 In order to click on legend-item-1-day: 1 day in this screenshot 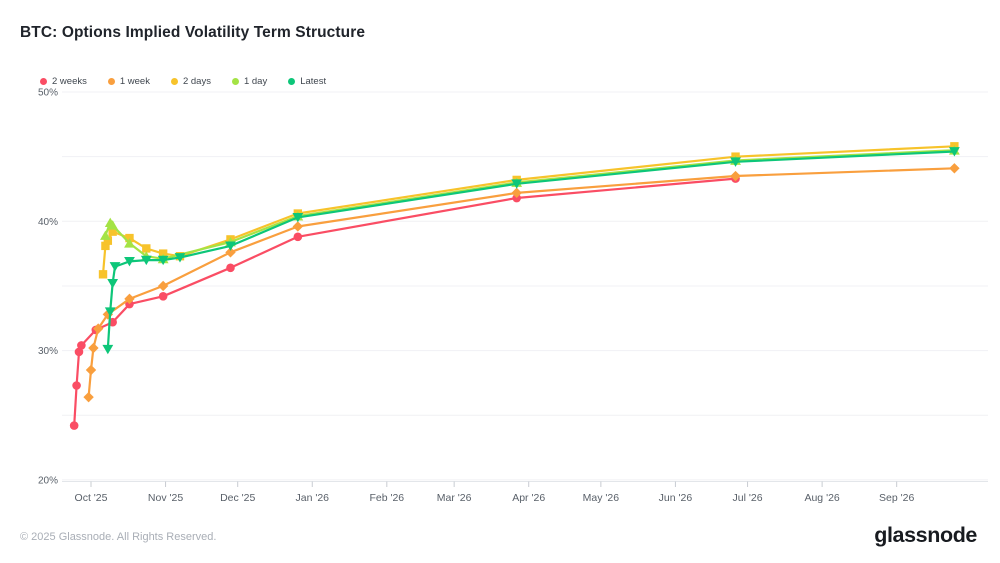, I will do `click(249, 81)`.